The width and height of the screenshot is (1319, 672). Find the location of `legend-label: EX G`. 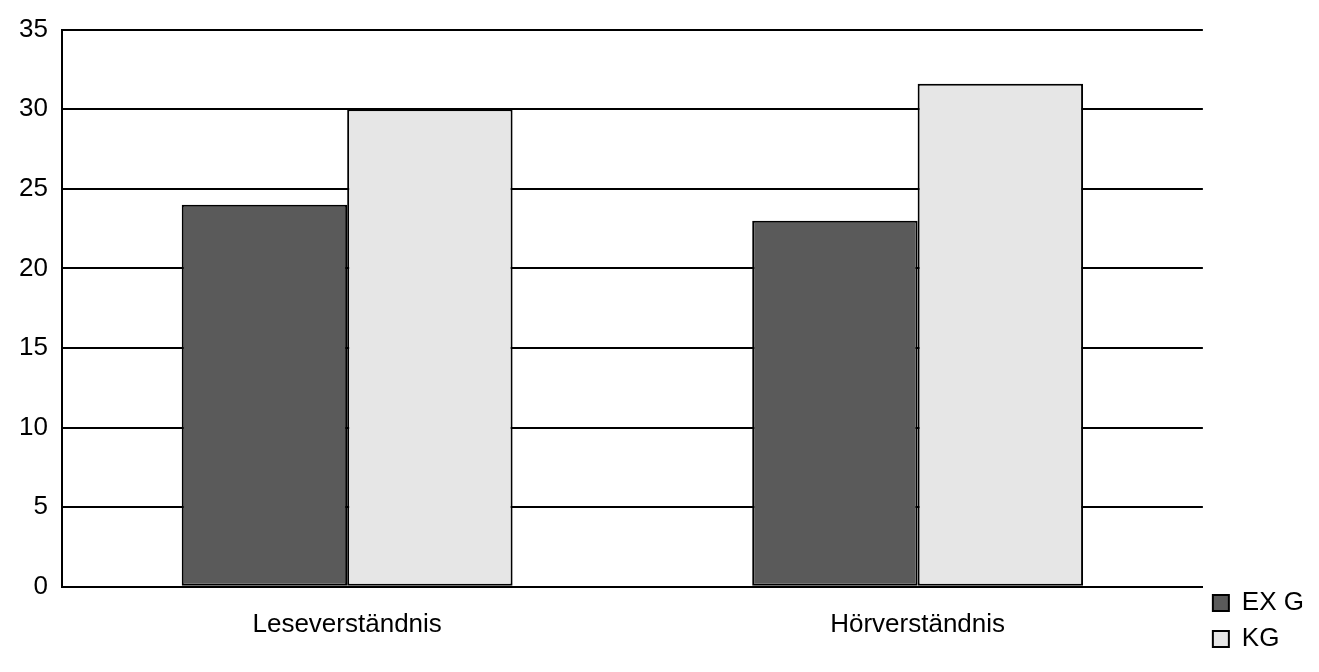

legend-label: EX G is located at coordinates (1273, 601).